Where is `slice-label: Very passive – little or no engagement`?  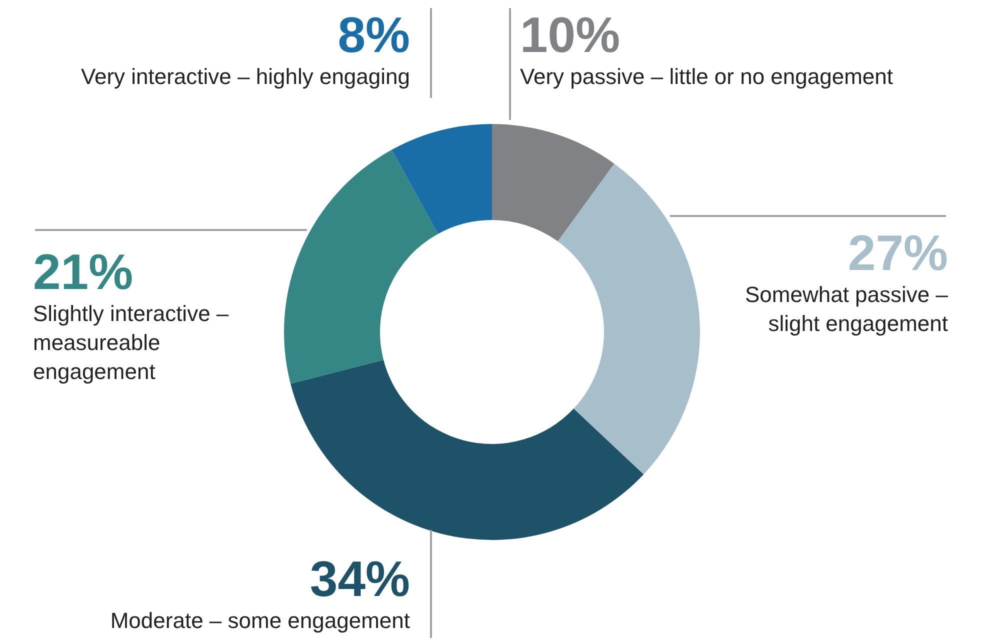 slice-label: Very passive – little or no engagement is located at coordinates (707, 77).